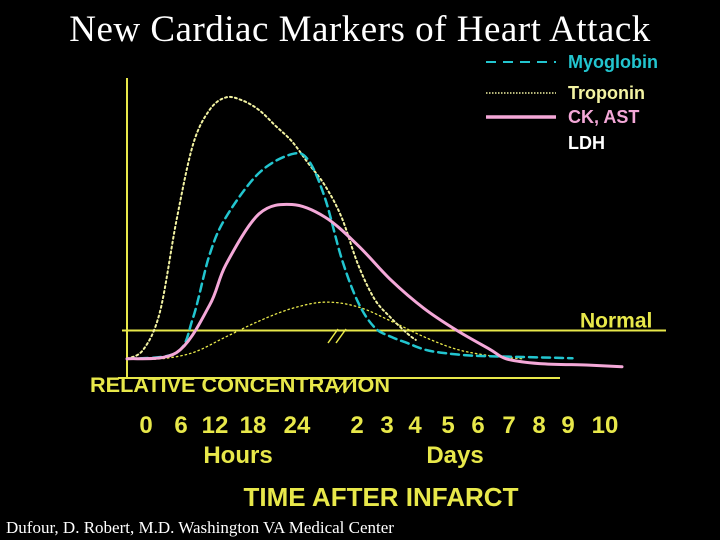 The width and height of the screenshot is (720, 540). I want to click on x-axis-label: TIME AFTER INFARCT, so click(381, 497).